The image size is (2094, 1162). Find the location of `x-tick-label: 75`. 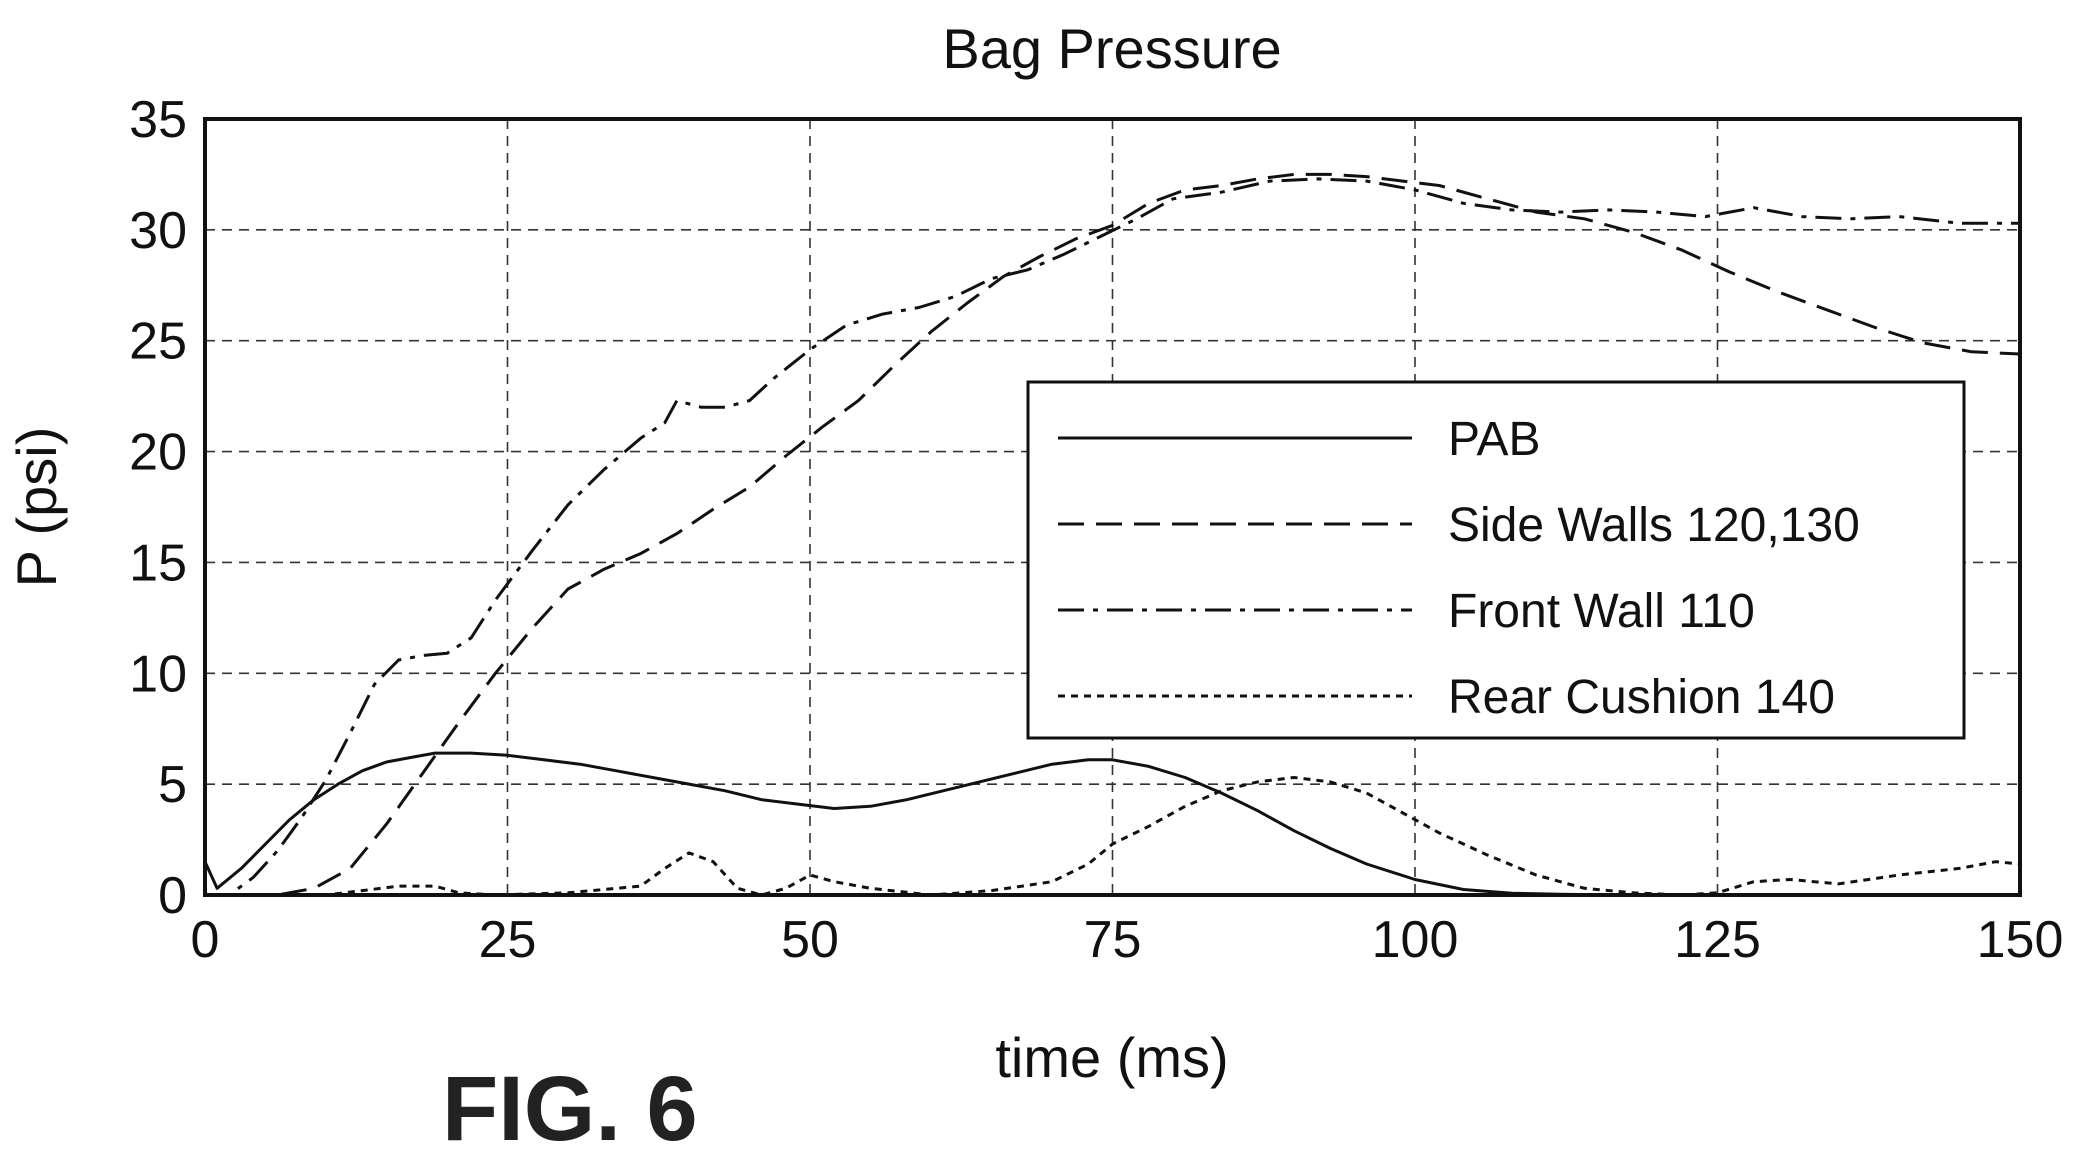

x-tick-label: 75 is located at coordinates (1113, 940).